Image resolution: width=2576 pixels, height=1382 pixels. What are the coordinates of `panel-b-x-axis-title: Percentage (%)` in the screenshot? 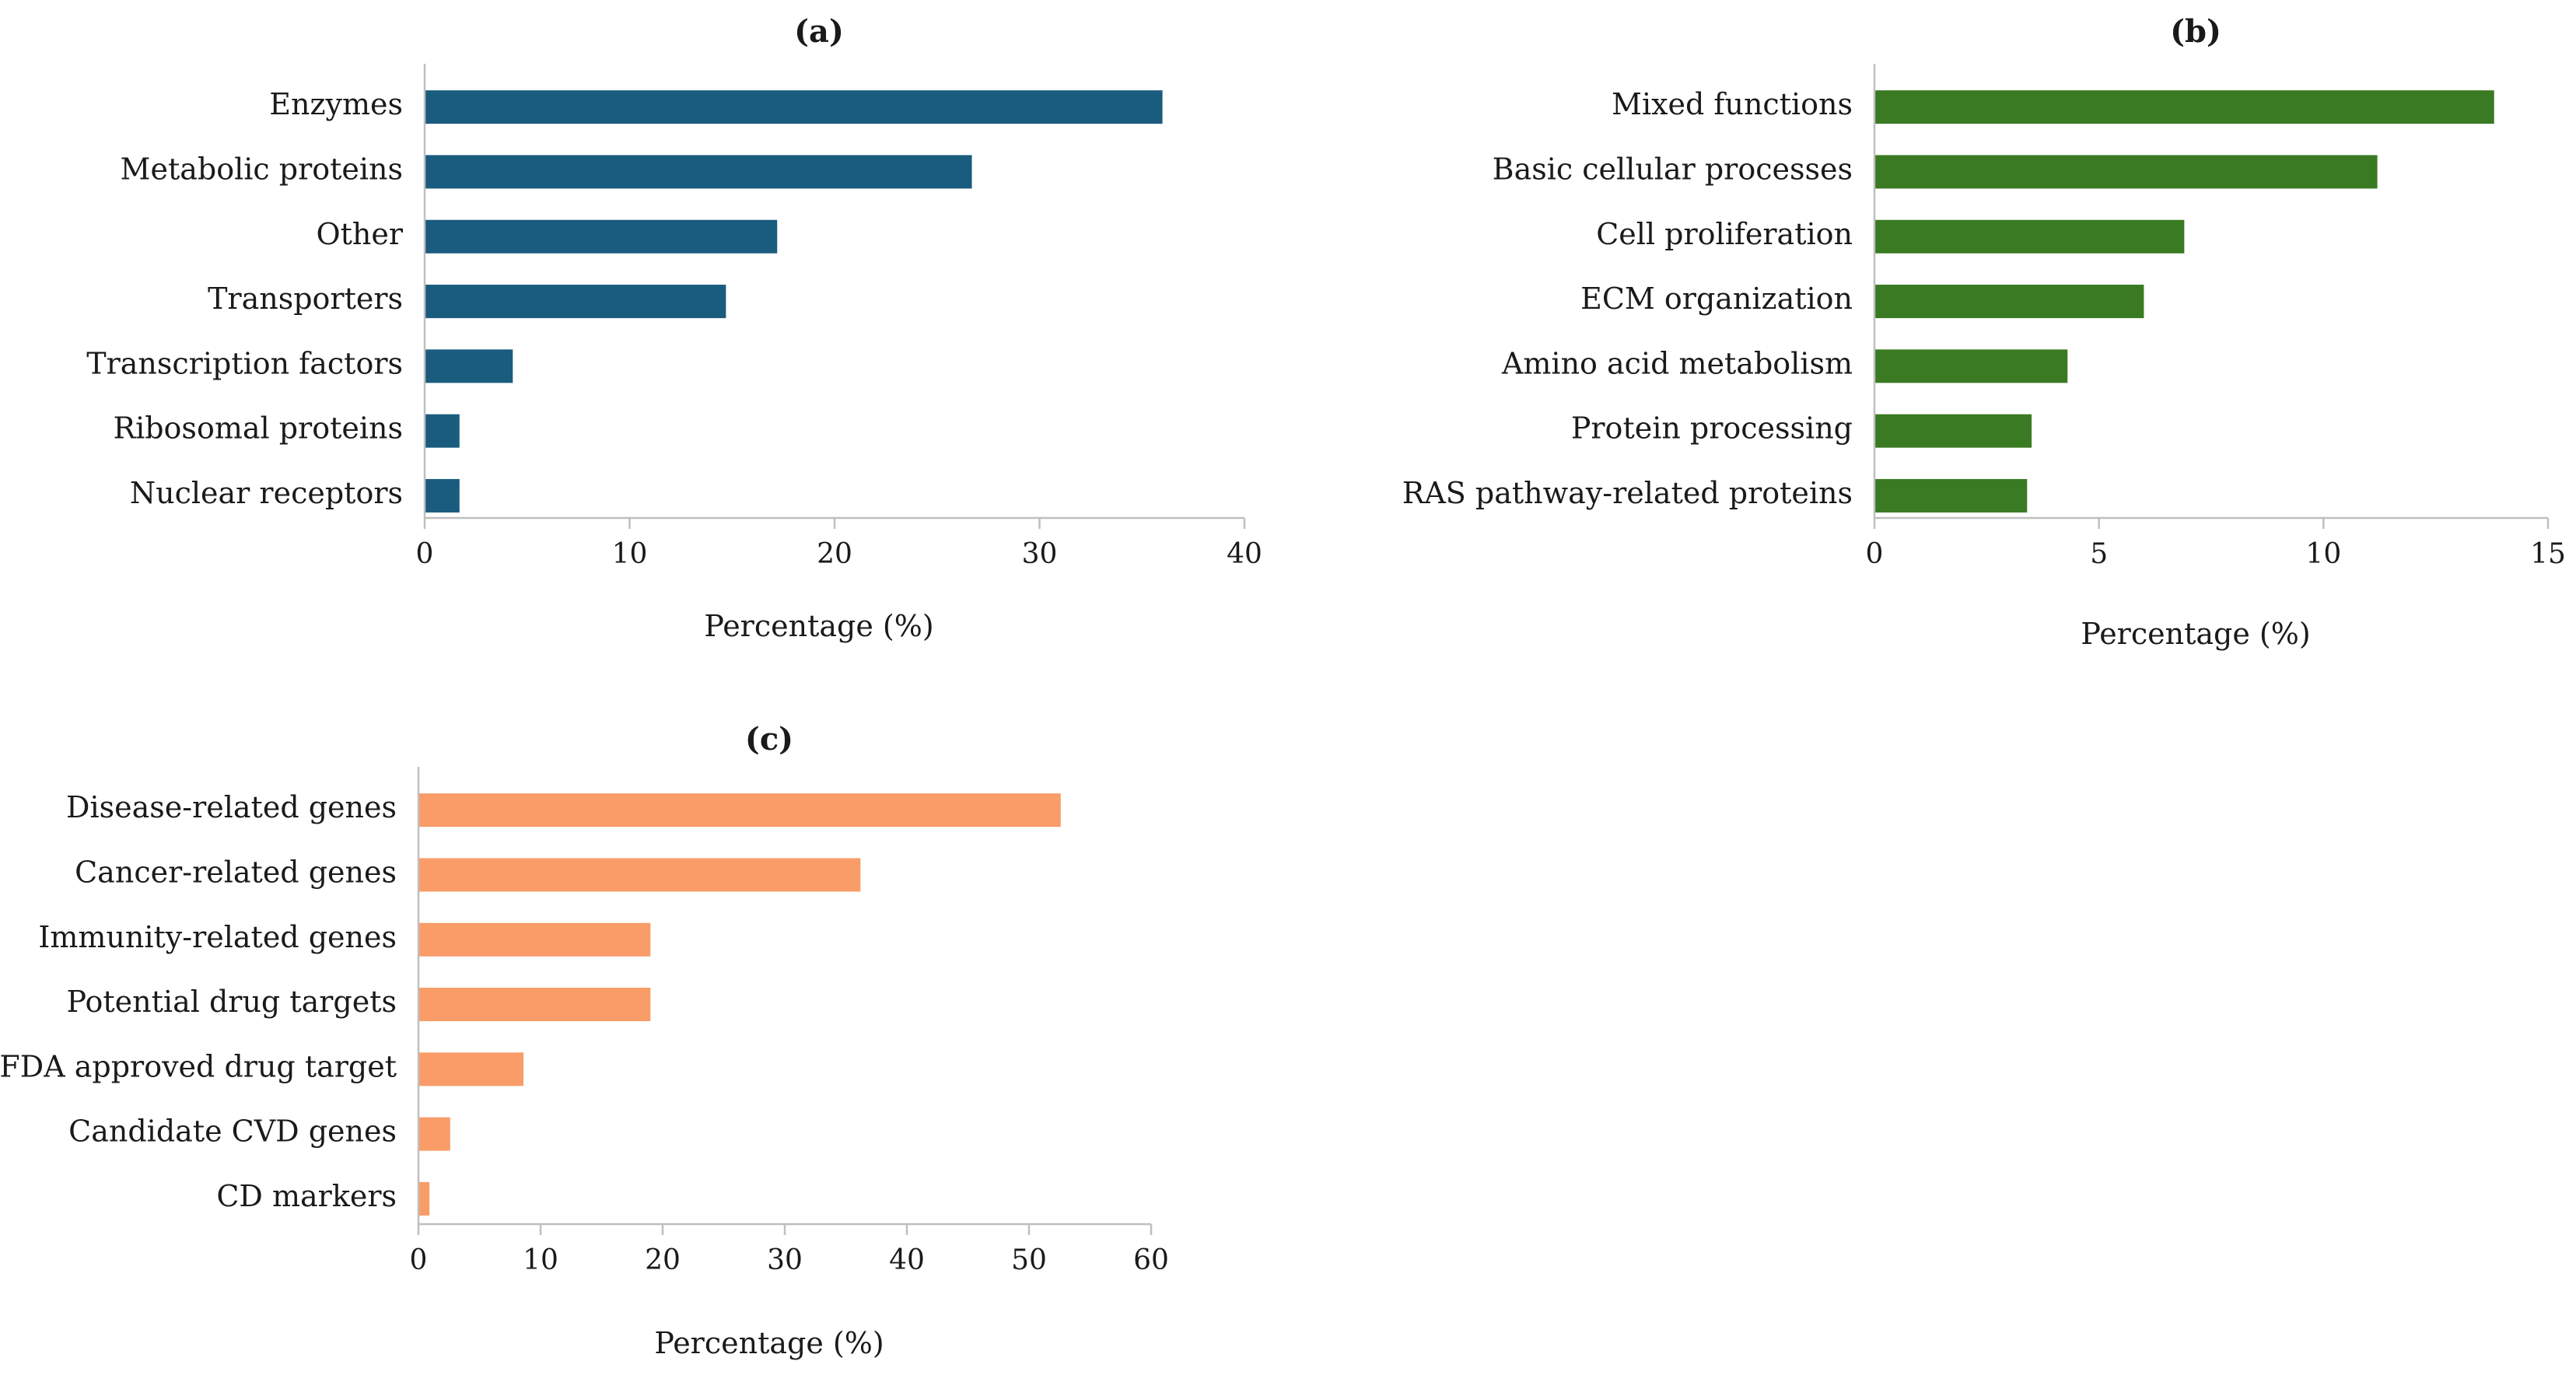 It's located at (2196, 634).